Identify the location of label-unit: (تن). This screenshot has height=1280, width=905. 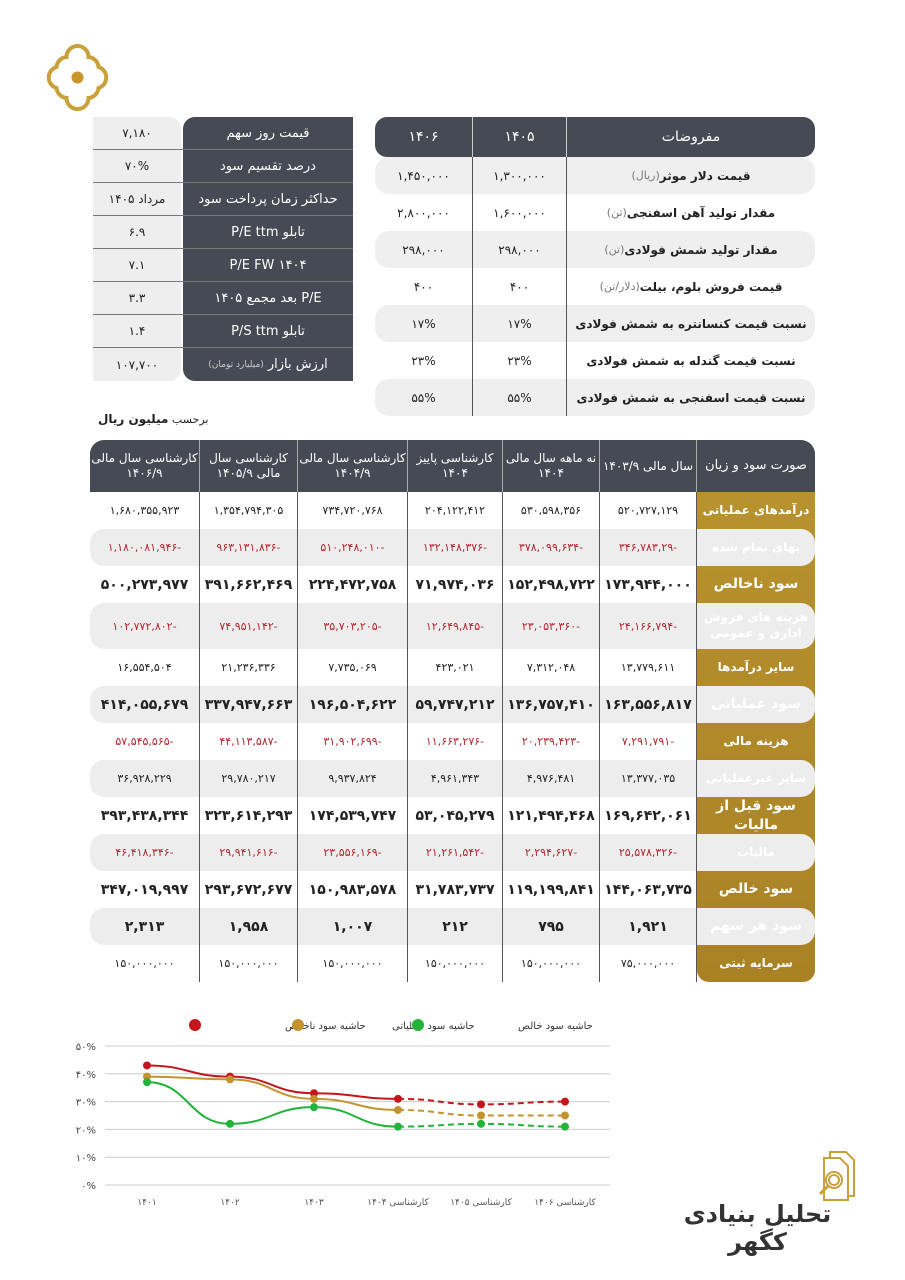
(616, 212).